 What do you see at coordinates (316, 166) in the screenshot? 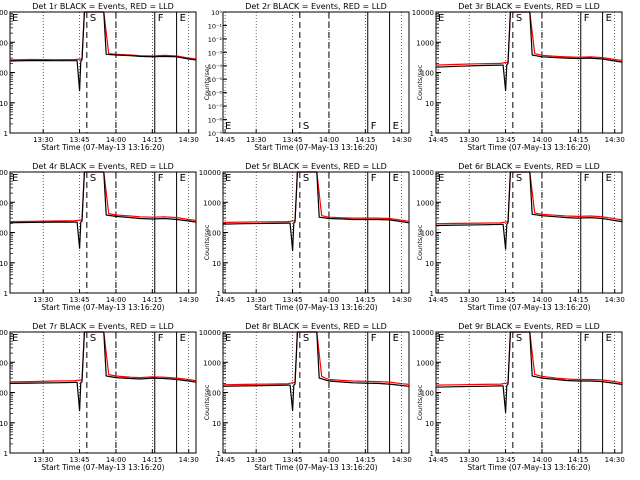
I see `panel-title: Det 5r BLACK = Events, RED = LLD` at bounding box center [316, 166].